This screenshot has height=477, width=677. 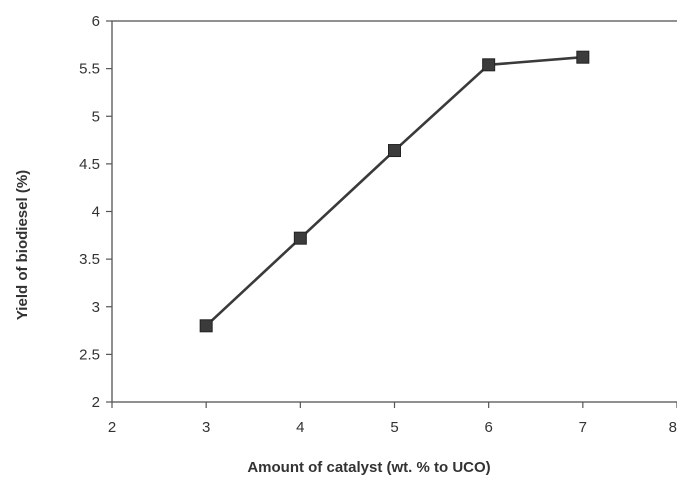 What do you see at coordinates (96, 21) in the screenshot?
I see `y-tick-label: 6` at bounding box center [96, 21].